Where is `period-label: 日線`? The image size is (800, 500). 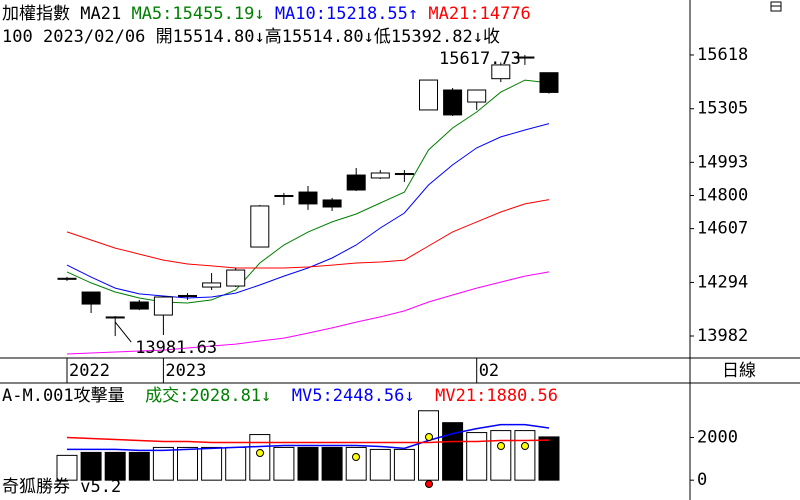
period-label: 日線 is located at coordinates (739, 371).